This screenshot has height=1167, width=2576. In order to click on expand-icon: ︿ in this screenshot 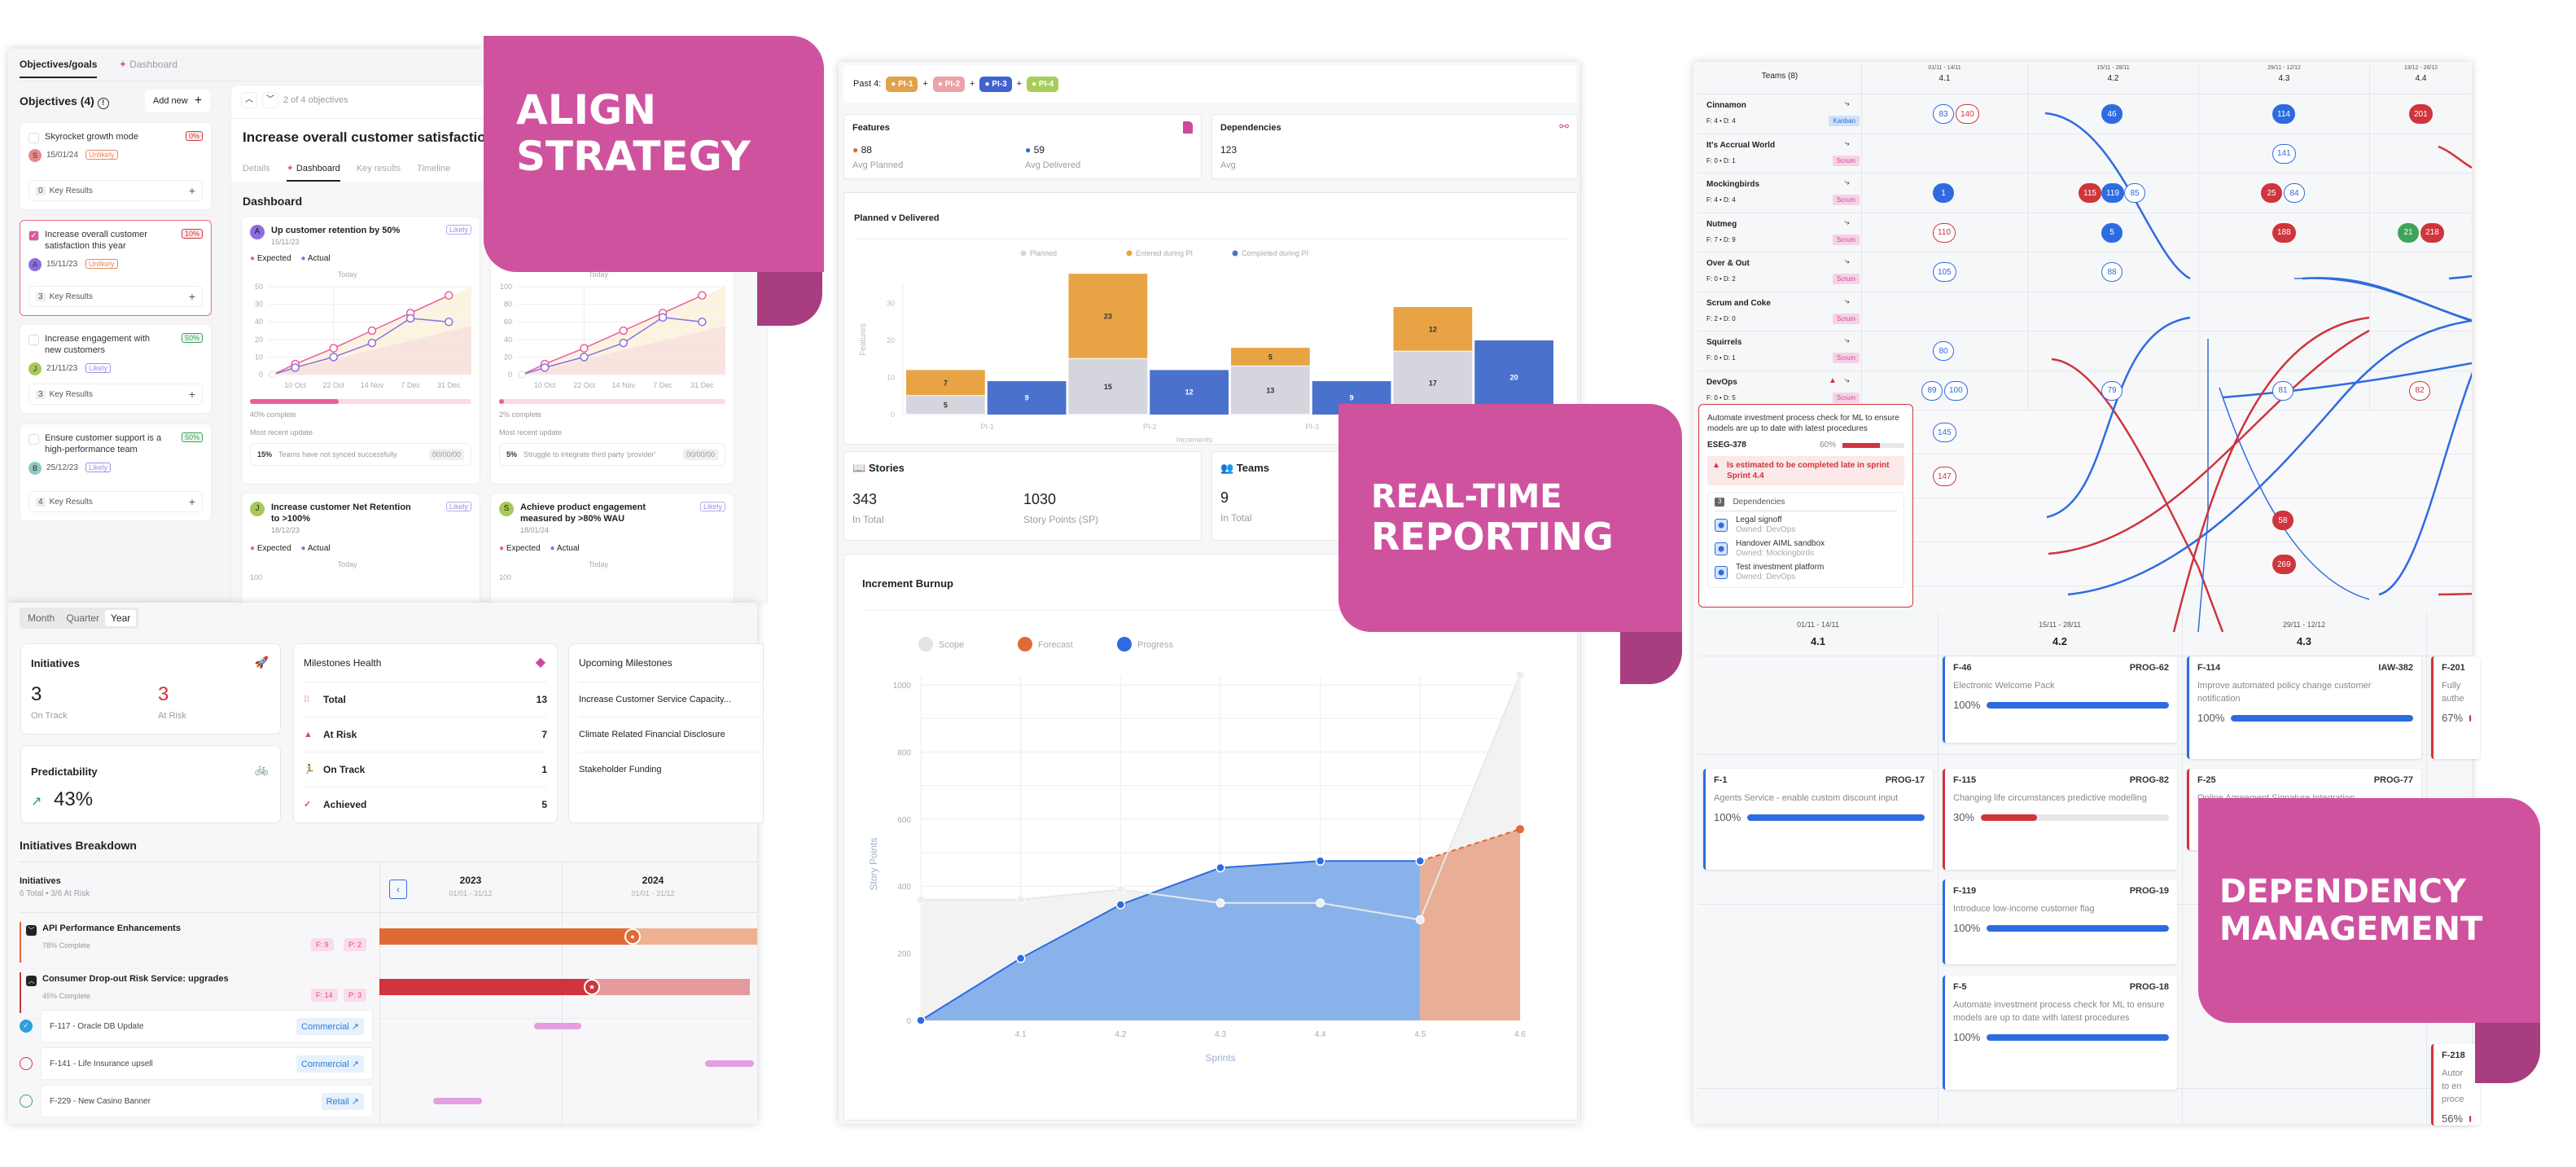, I will do `click(31, 981)`.